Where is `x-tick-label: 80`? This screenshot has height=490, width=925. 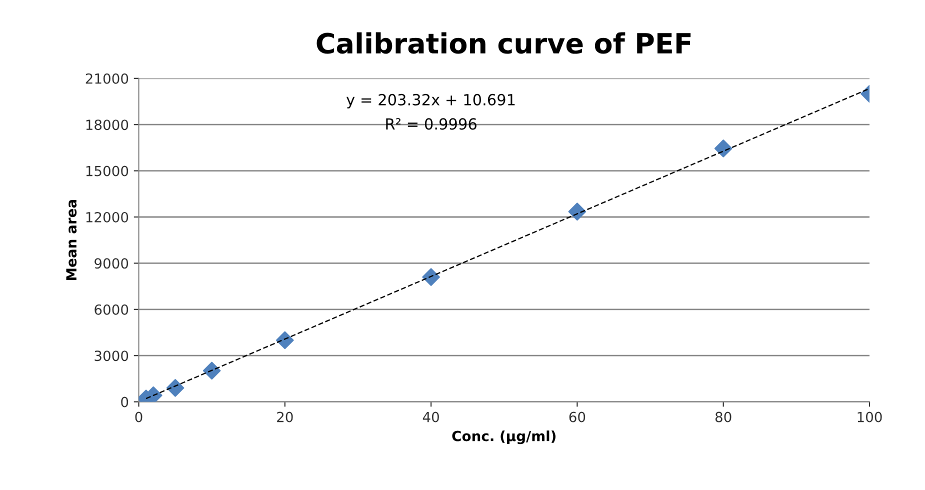 x-tick-label: 80 is located at coordinates (723, 417).